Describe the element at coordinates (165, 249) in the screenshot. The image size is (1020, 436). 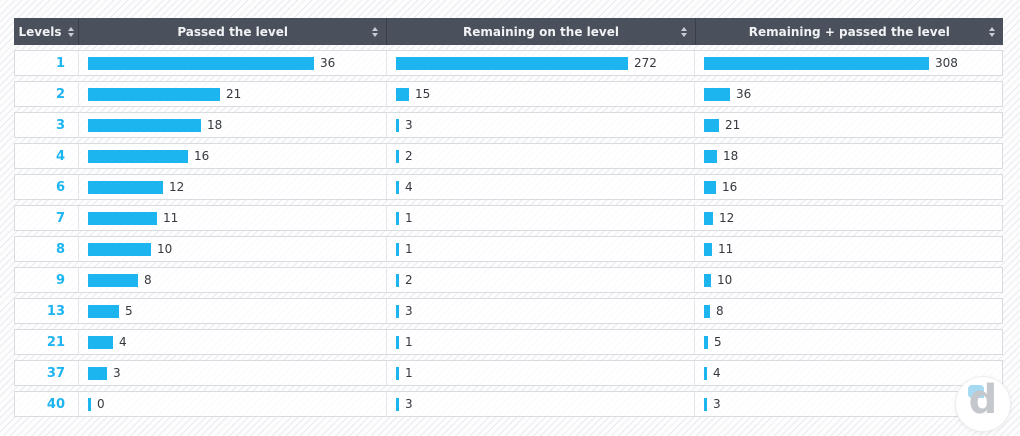
I see `bar-value-label: 10` at that location.